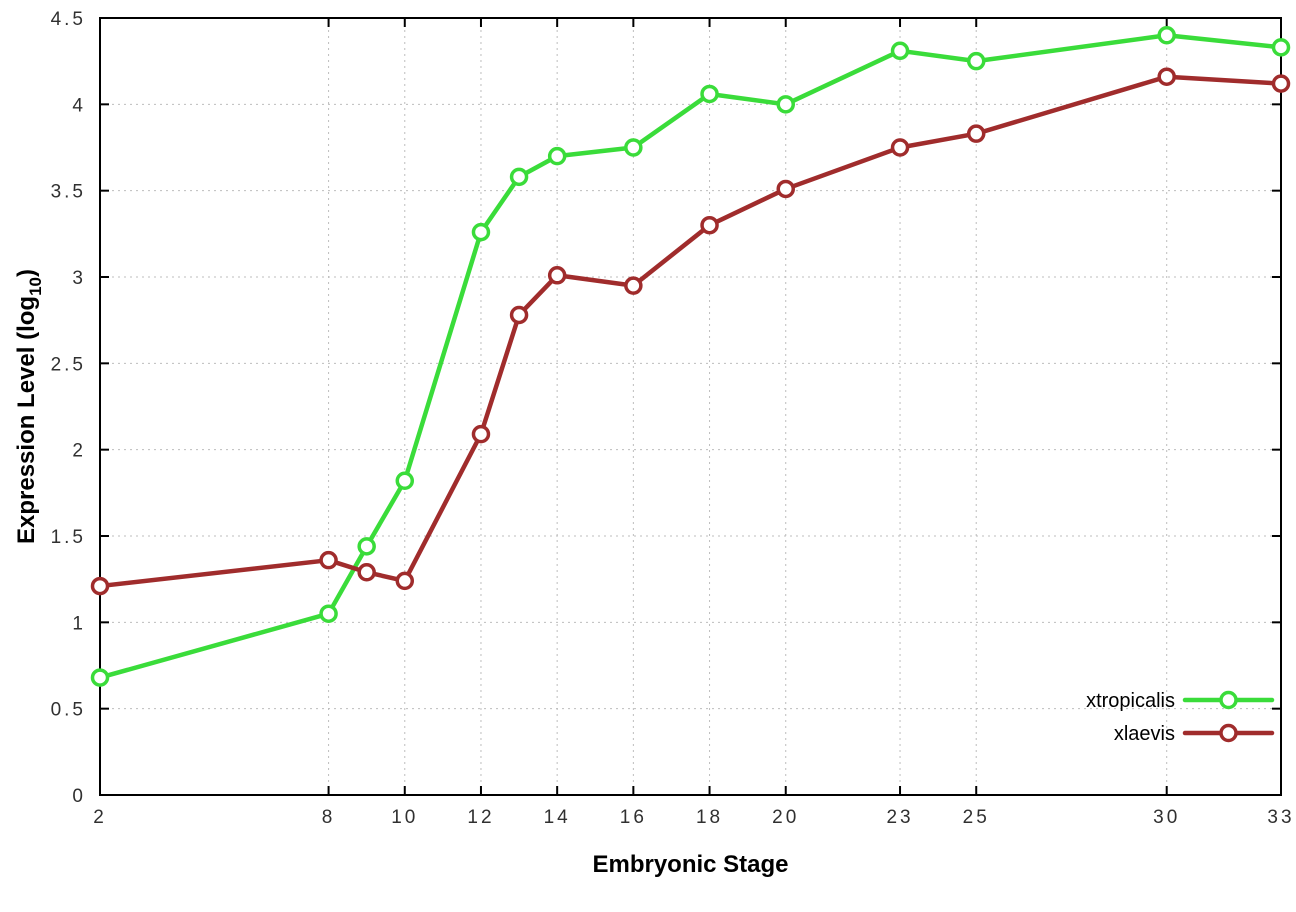 Image resolution: width=1296 pixels, height=912 pixels. I want to click on x-tick-label: 20, so click(785, 817).